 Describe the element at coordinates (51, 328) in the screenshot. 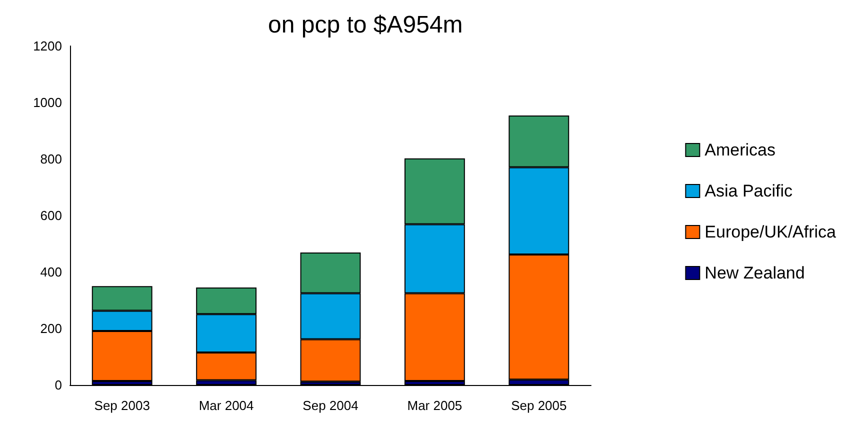

I see `y-tick-label: 200` at that location.